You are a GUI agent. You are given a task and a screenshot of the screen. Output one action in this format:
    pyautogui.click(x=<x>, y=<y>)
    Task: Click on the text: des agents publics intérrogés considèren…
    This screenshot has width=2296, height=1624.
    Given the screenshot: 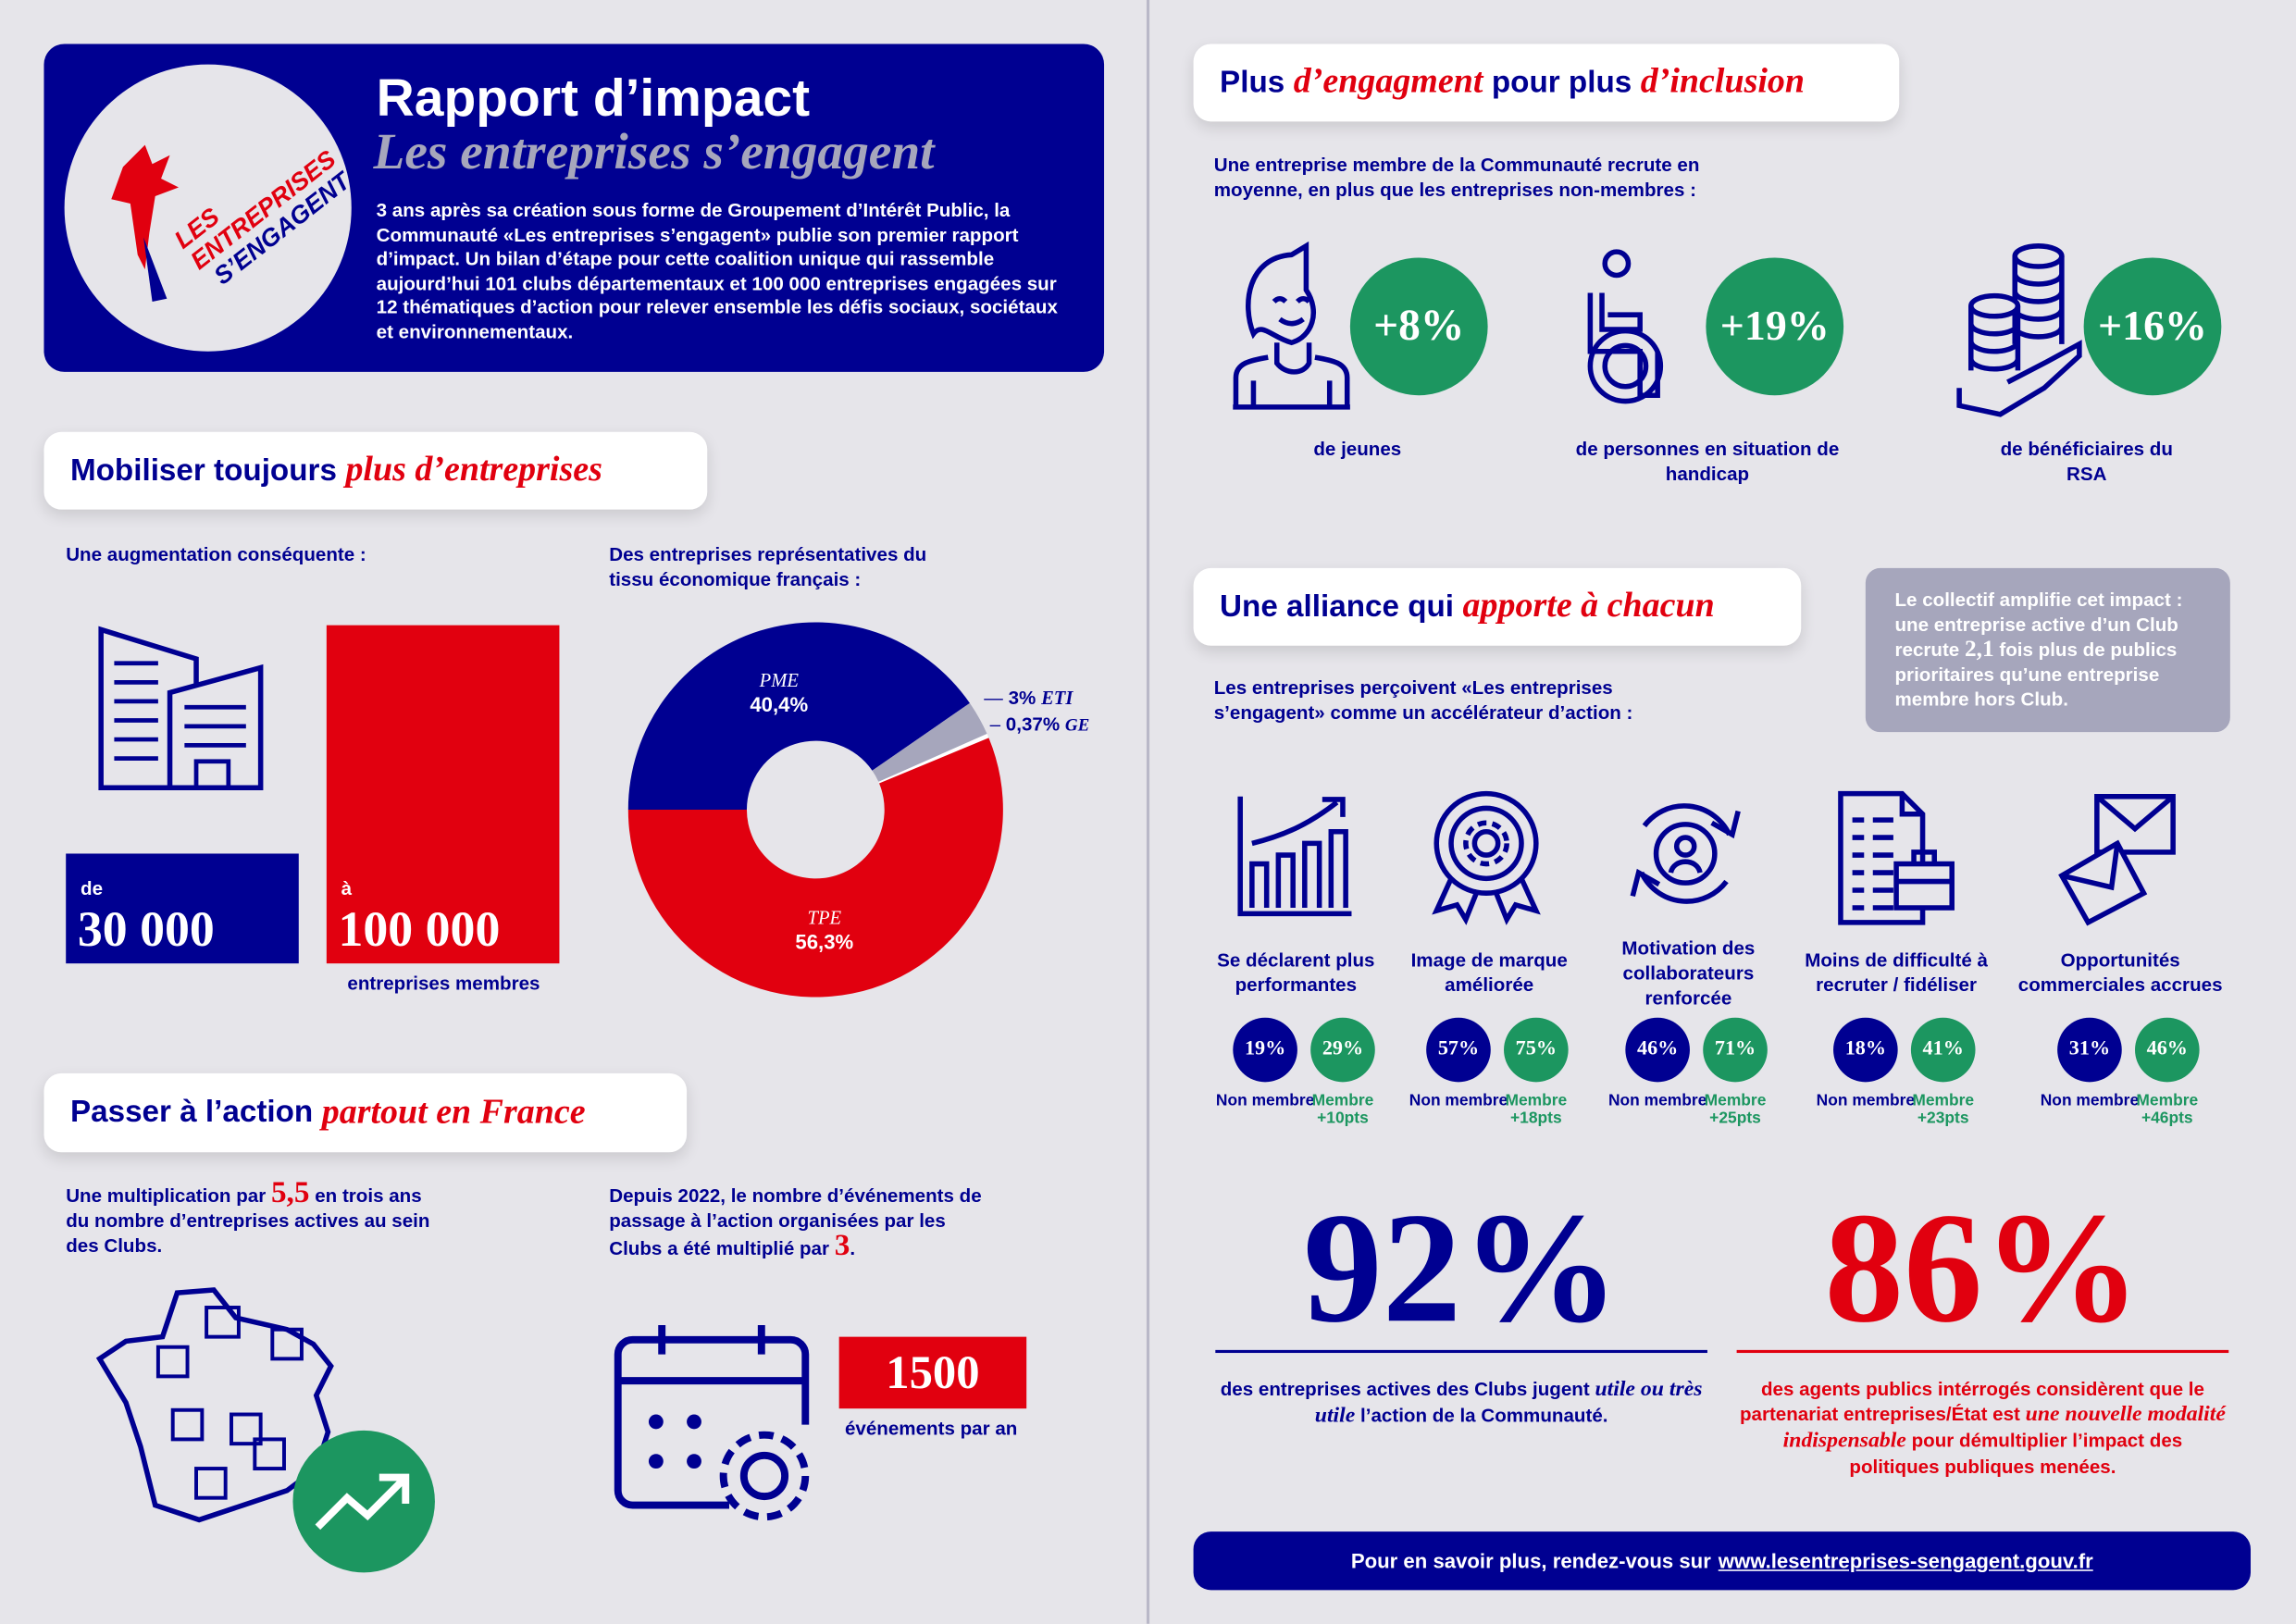 What is the action you would take?
    pyautogui.click(x=1972, y=1401)
    